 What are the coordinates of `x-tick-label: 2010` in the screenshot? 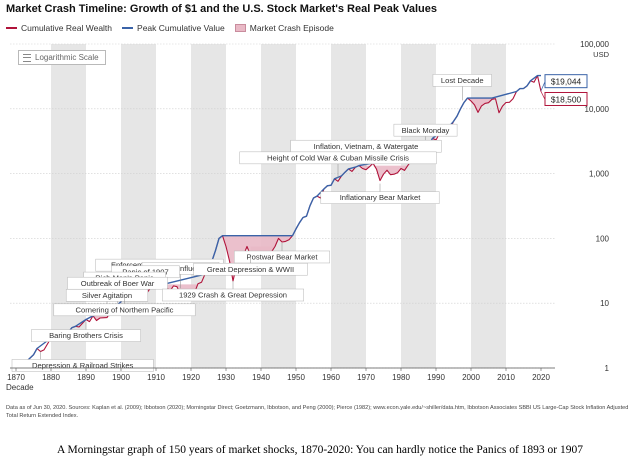 It's located at (506, 377).